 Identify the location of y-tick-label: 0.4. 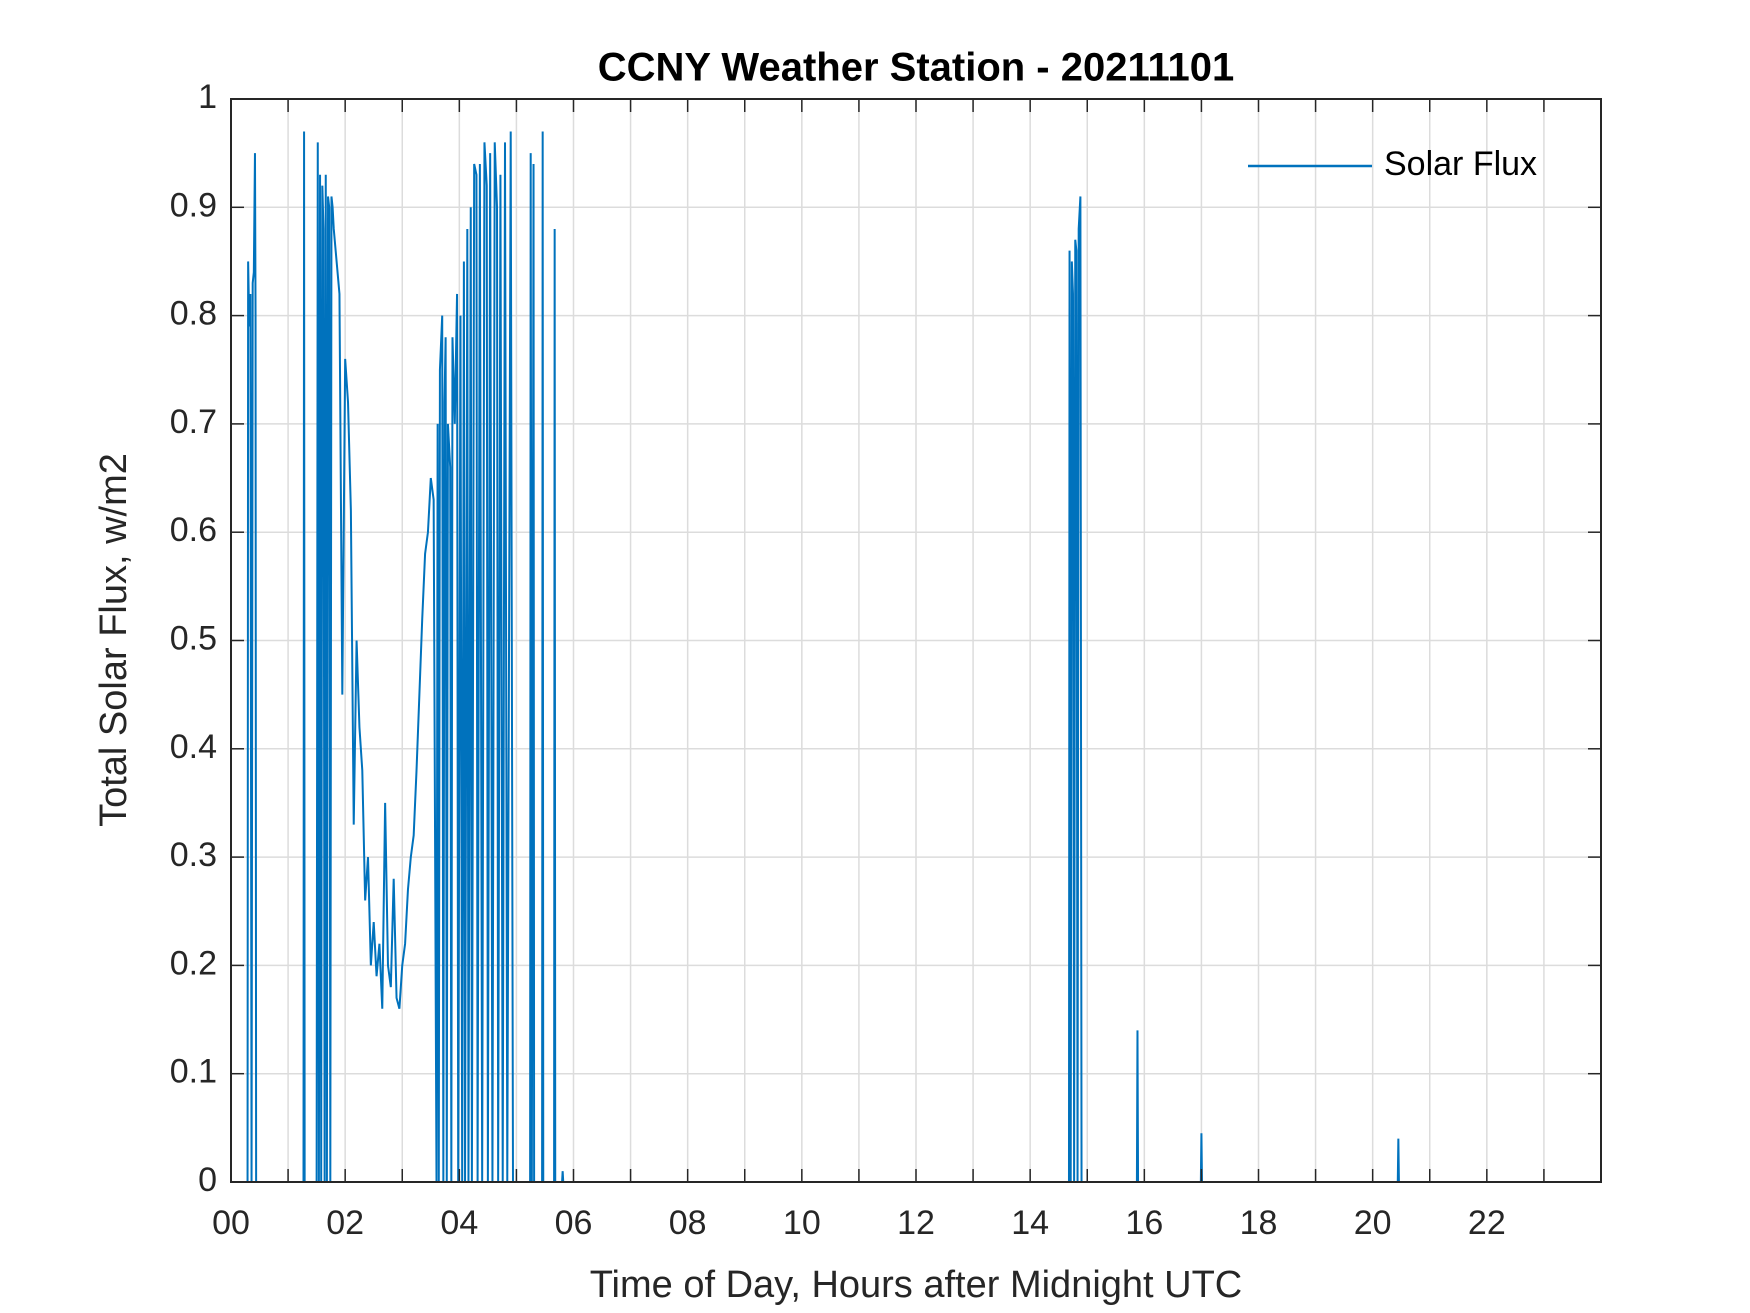
(193, 747).